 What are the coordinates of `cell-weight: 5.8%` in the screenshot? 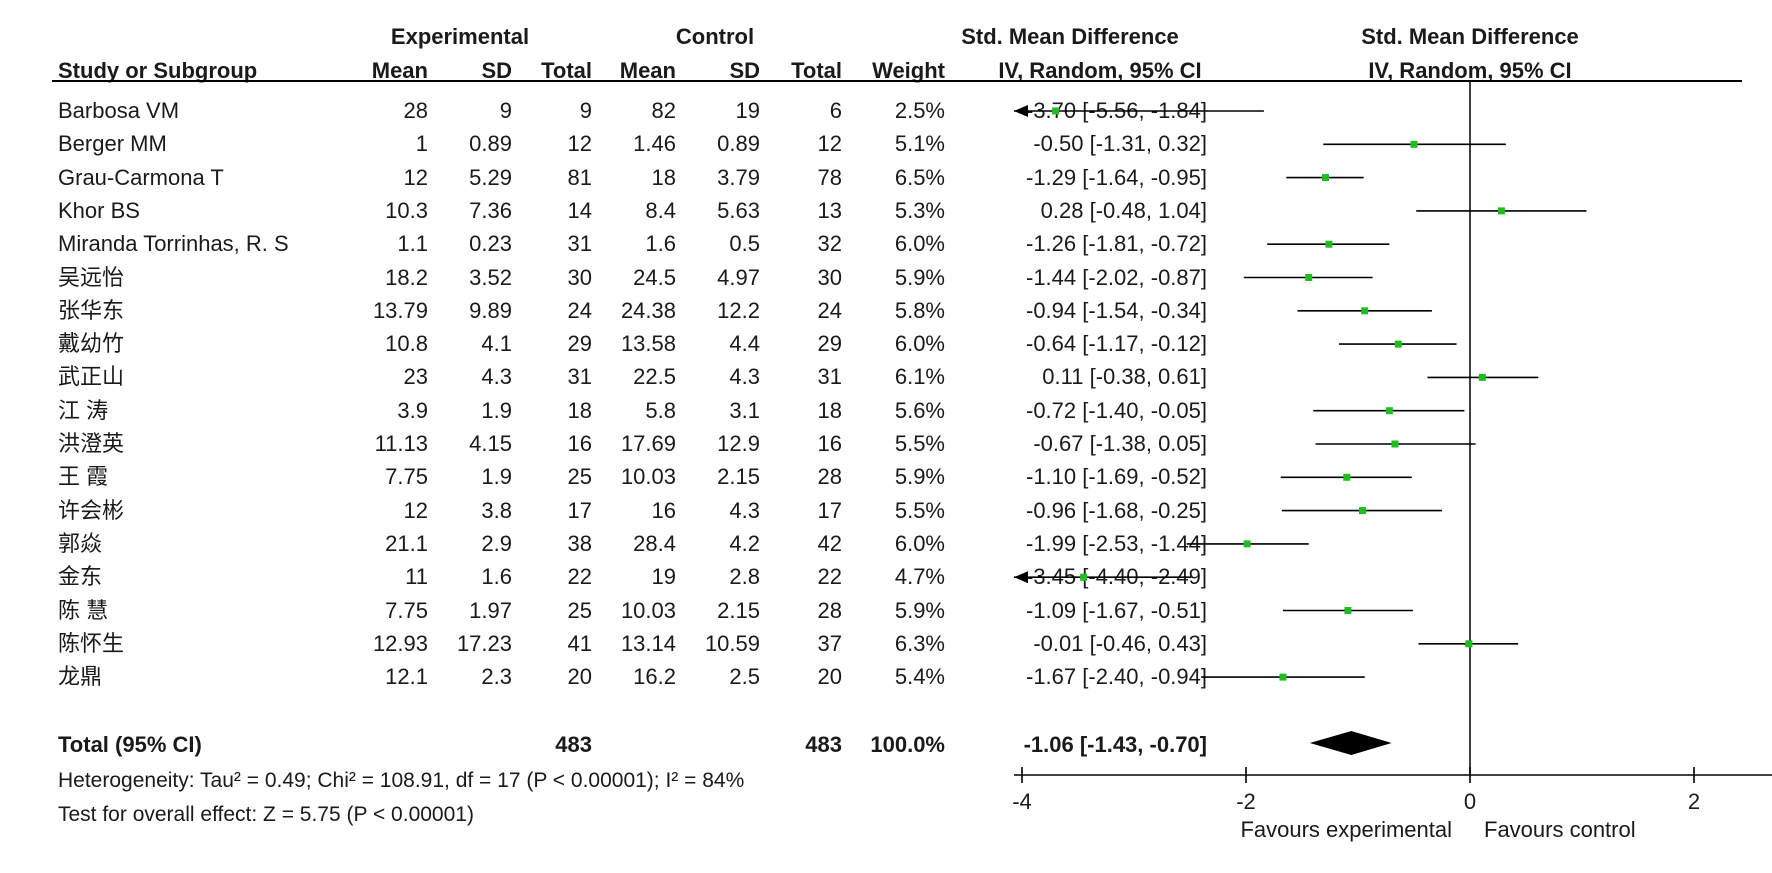 It's located at (919, 310).